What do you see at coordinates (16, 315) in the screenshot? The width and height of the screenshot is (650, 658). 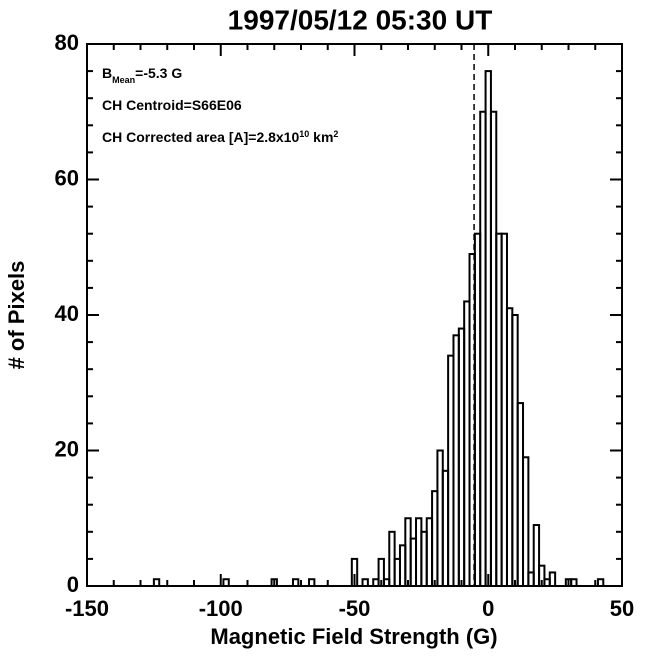 I see `y-axis-label: # of Pixels` at bounding box center [16, 315].